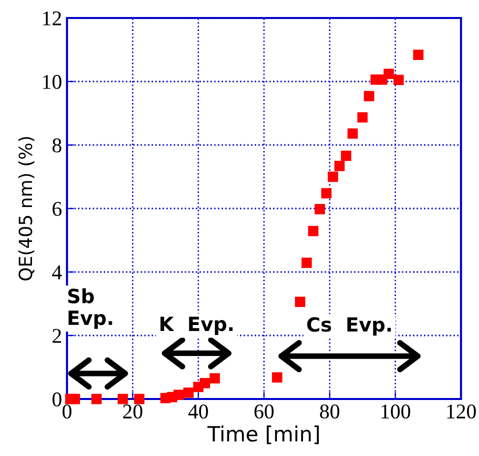 The height and width of the screenshot is (456, 479). I want to click on annotation: Cs Evp., so click(349, 326).